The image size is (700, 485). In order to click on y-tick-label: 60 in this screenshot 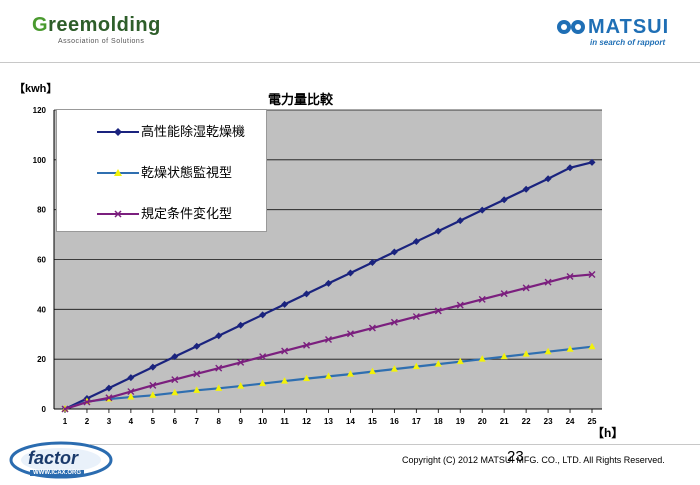, I will do `click(41, 260)`.